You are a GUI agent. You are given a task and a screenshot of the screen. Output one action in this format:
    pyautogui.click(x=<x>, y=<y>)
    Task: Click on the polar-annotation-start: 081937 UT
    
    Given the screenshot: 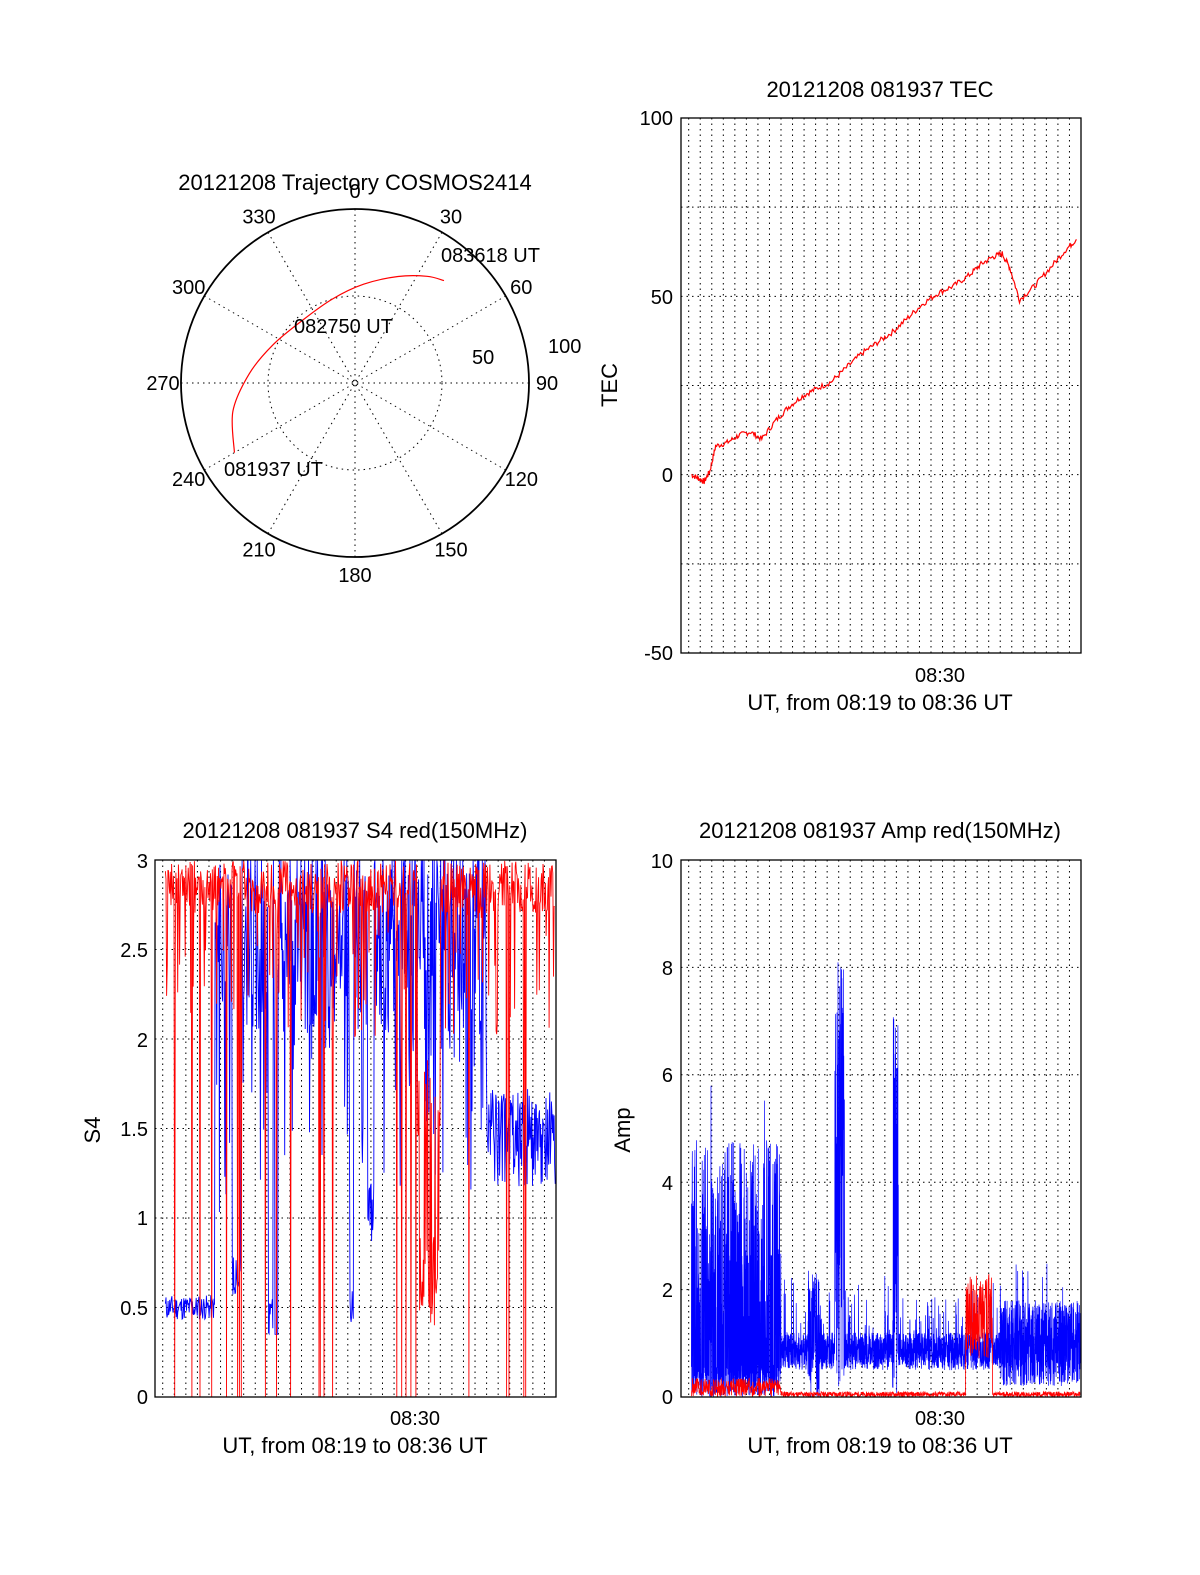 What is the action you would take?
    pyautogui.click(x=273, y=470)
    